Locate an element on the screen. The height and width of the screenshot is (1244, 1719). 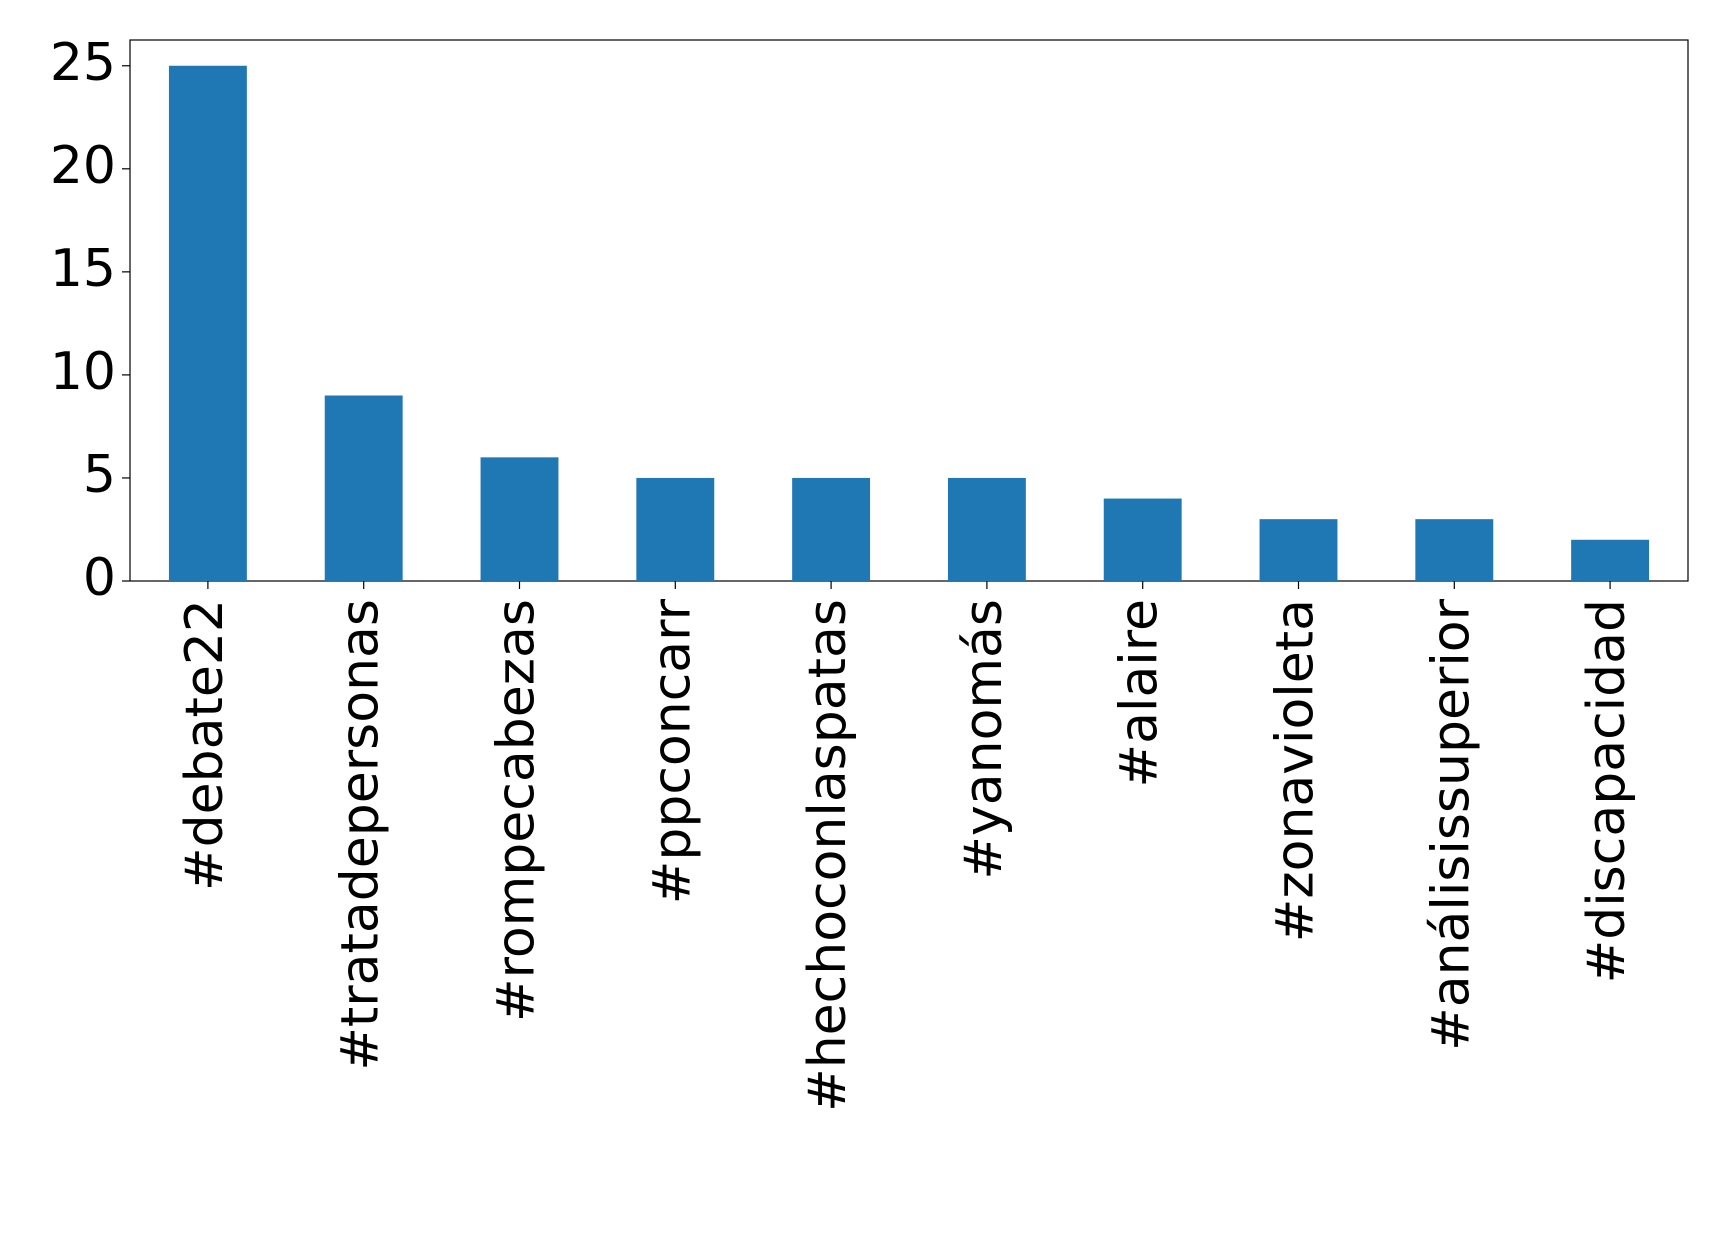
x-tick-label: #rompecabezas is located at coordinates (517, 810).